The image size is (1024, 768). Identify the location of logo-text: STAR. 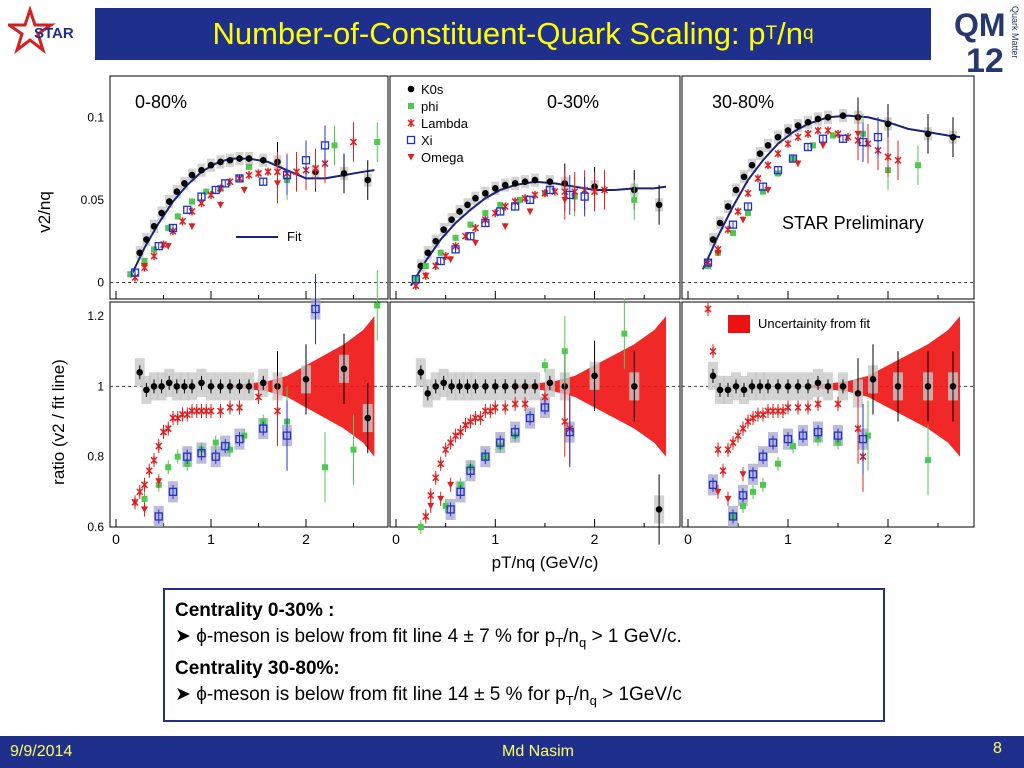
(54, 33).